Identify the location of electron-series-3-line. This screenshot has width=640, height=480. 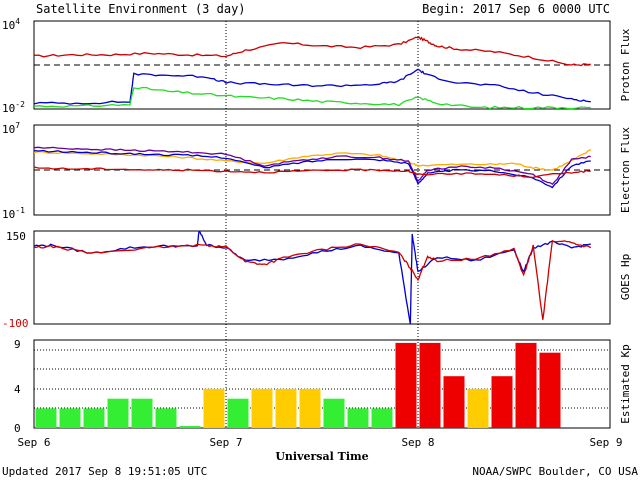
(312, 172).